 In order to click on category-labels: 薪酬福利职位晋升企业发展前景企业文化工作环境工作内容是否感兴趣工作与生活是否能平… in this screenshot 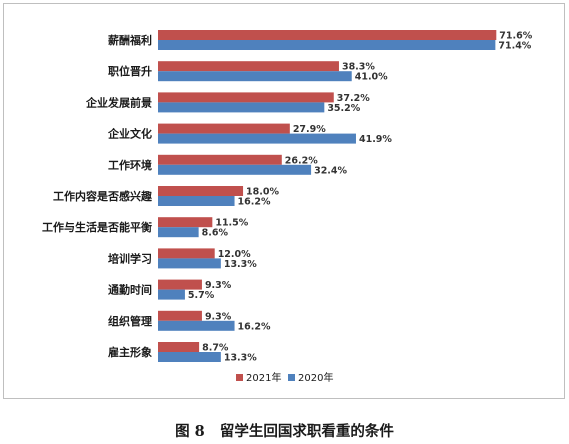, I will do `click(97, 196)`.